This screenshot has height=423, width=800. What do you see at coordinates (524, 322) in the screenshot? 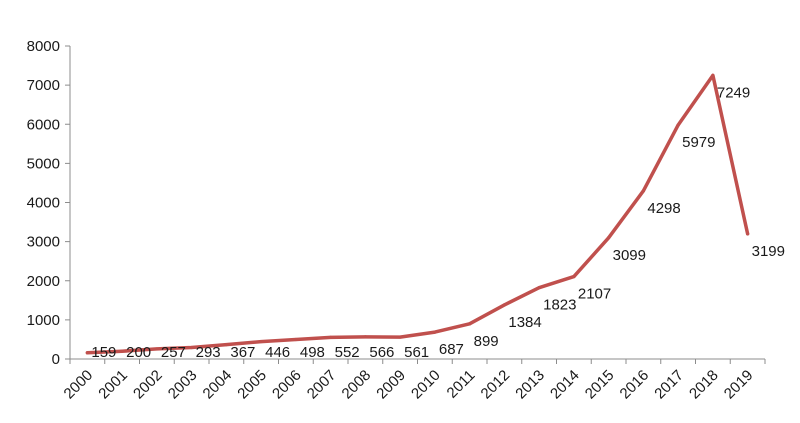
I see `data-label: 1384` at bounding box center [524, 322].